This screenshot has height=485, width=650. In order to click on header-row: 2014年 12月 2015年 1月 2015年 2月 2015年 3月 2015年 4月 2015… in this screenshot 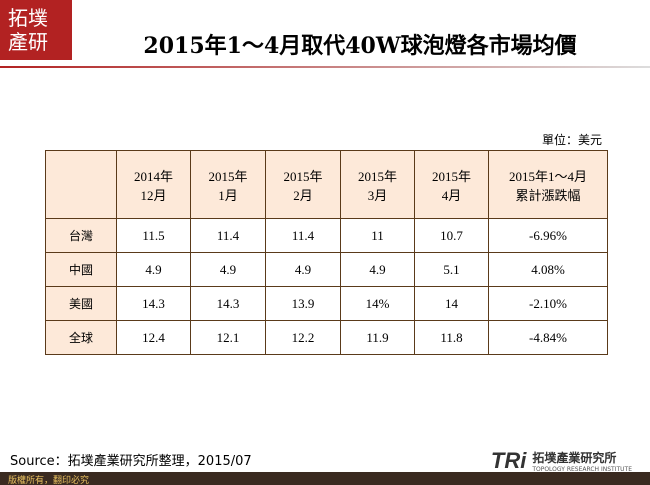, I will do `click(326, 184)`.